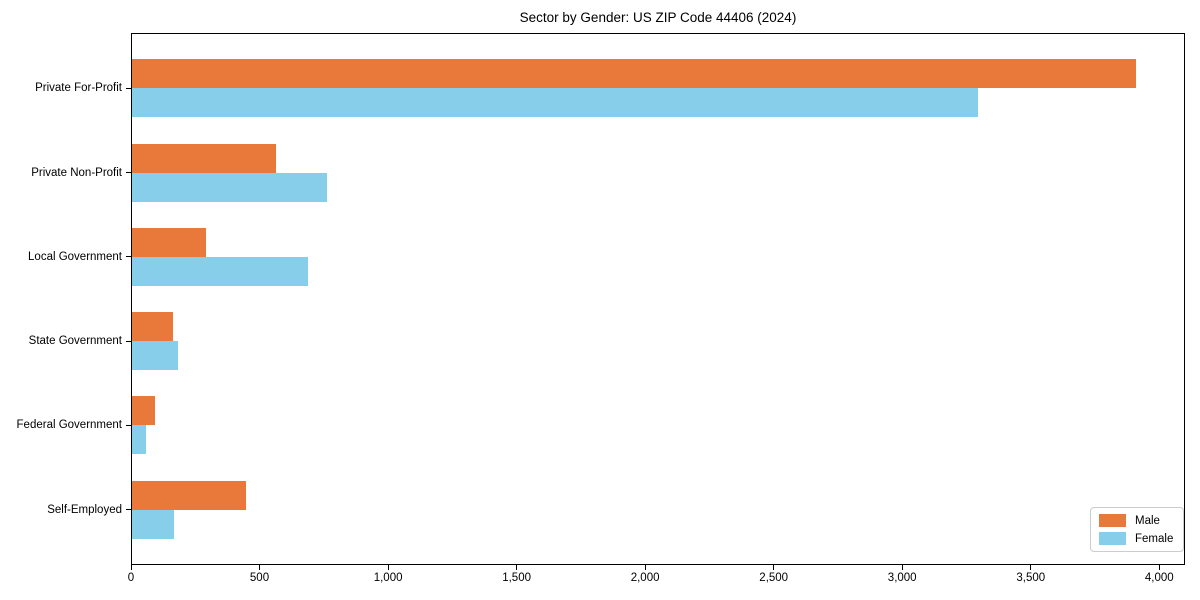 This screenshot has height=600, width=1200. Describe the element at coordinates (69, 425) in the screenshot. I see `y-category-label: Federal Government` at that location.